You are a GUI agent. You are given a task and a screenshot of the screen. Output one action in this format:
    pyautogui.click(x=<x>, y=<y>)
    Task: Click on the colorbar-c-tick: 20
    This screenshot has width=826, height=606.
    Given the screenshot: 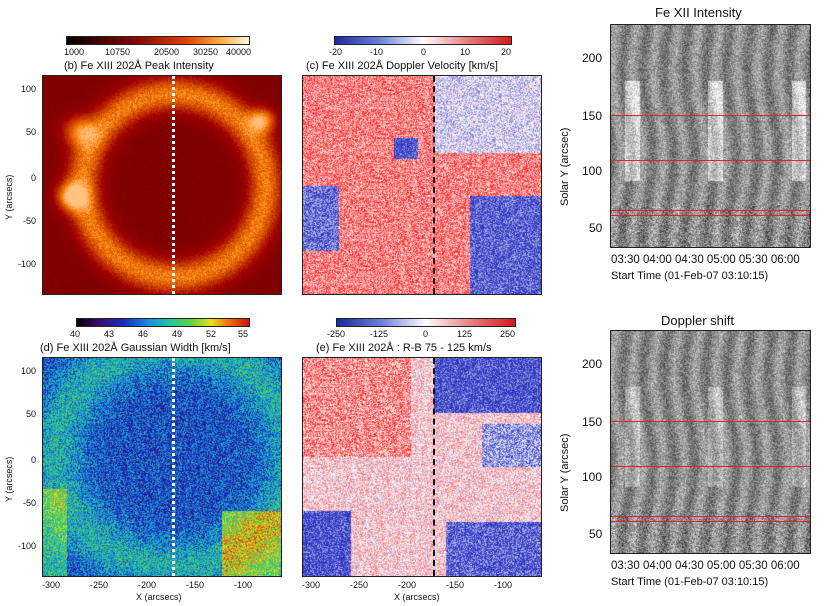 What is the action you would take?
    pyautogui.click(x=506, y=52)
    